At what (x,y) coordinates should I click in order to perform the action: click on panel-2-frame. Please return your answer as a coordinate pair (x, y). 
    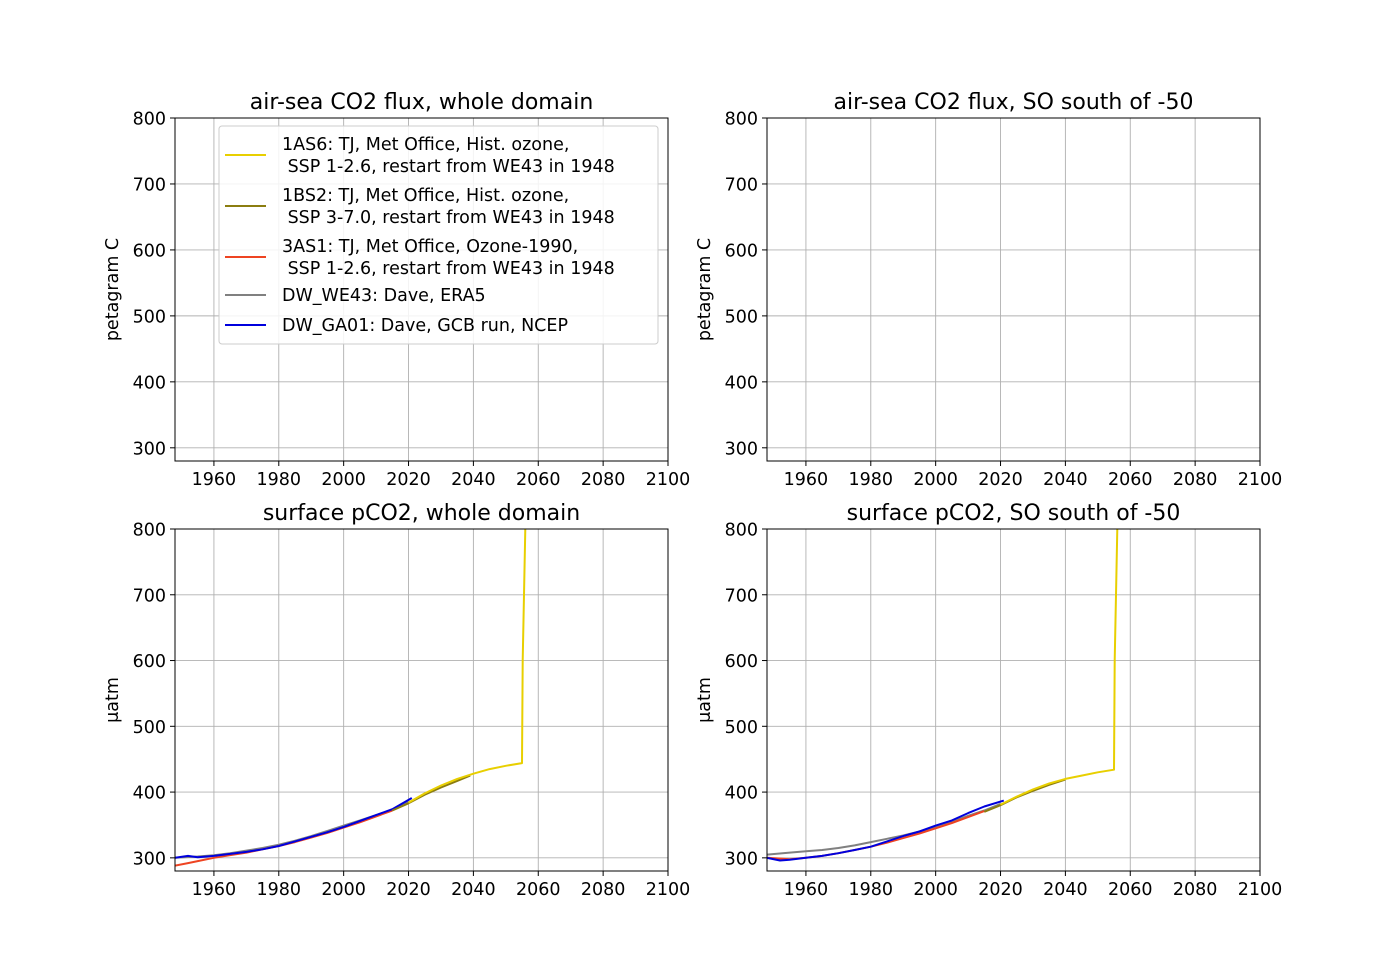
    Looking at the image, I should click on (421, 700).